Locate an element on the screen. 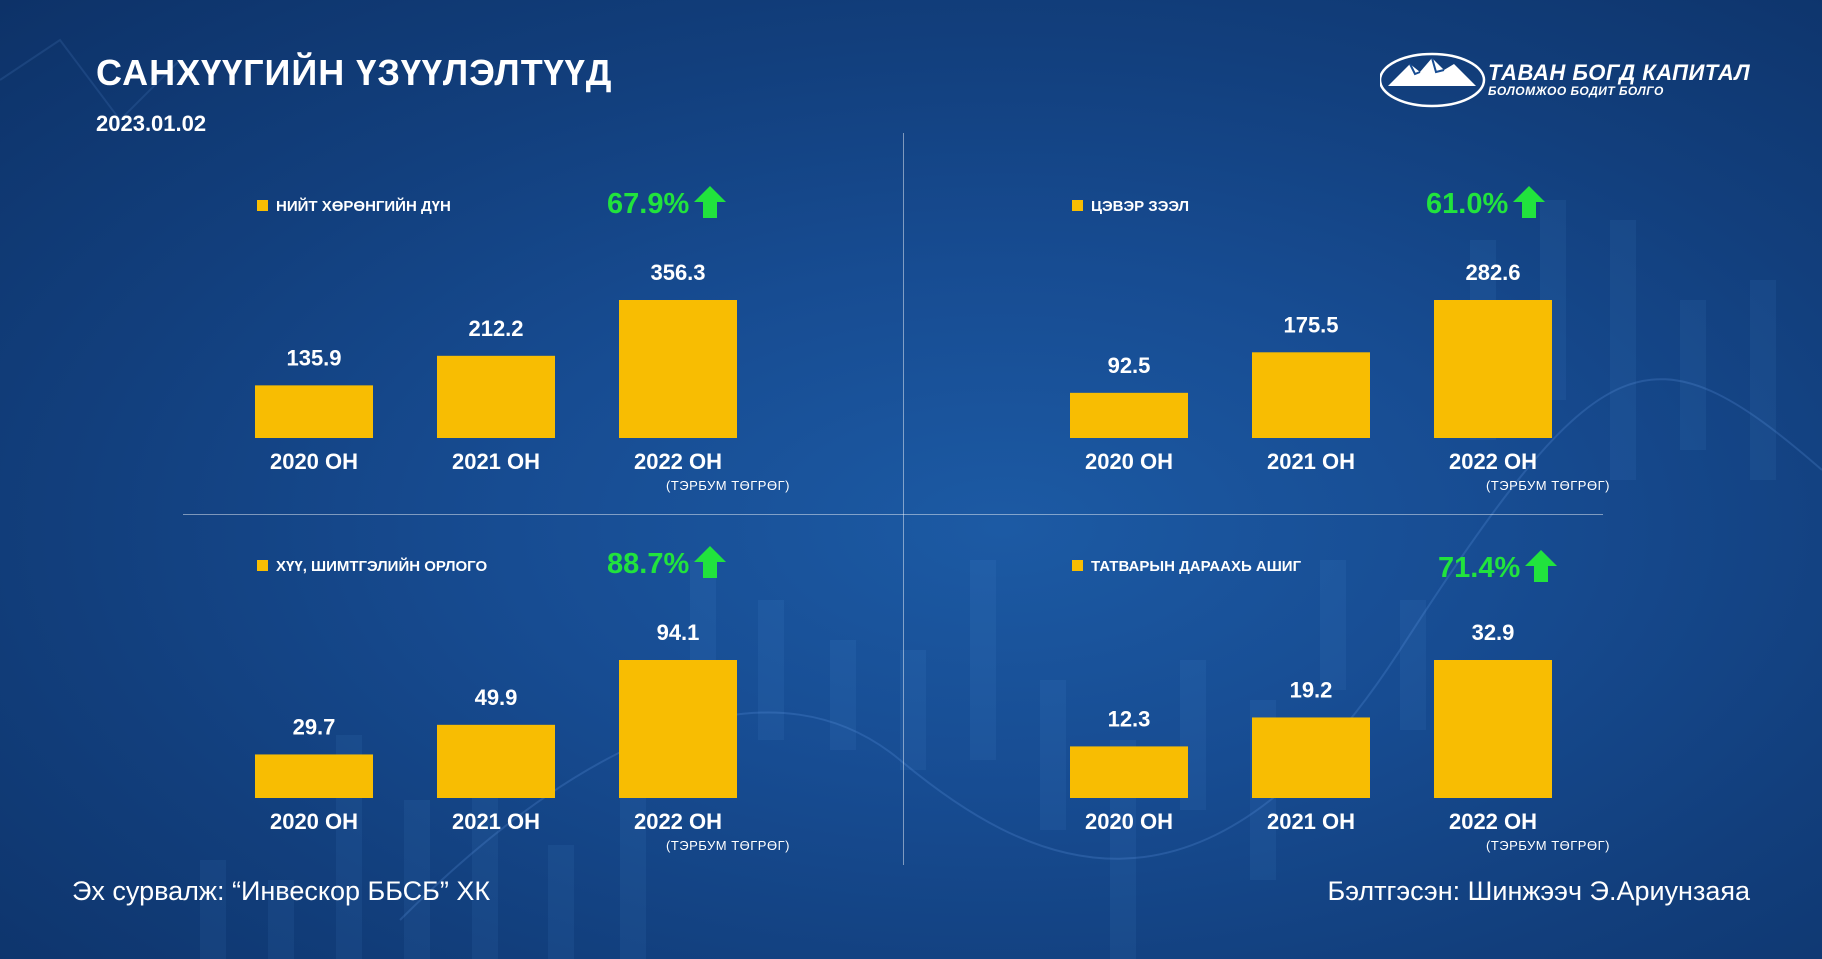 Image resolution: width=1822 pixels, height=959 pixels. legend-label: ХҮҮ, ШИМТГЭЛИЙН ОРЛОГО is located at coordinates (382, 566).